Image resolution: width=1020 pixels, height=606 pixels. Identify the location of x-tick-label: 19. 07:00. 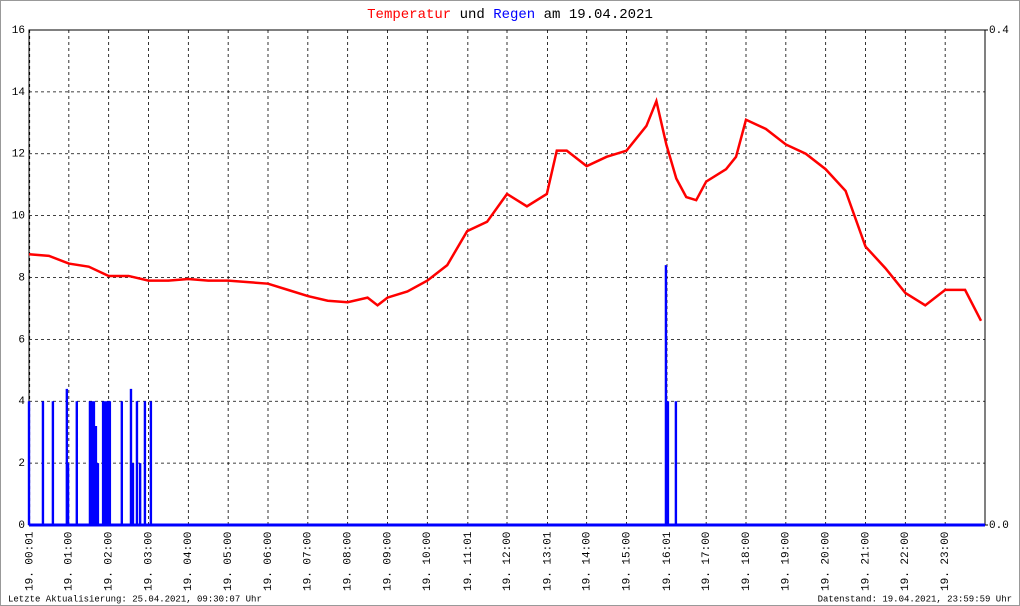
(309, 561).